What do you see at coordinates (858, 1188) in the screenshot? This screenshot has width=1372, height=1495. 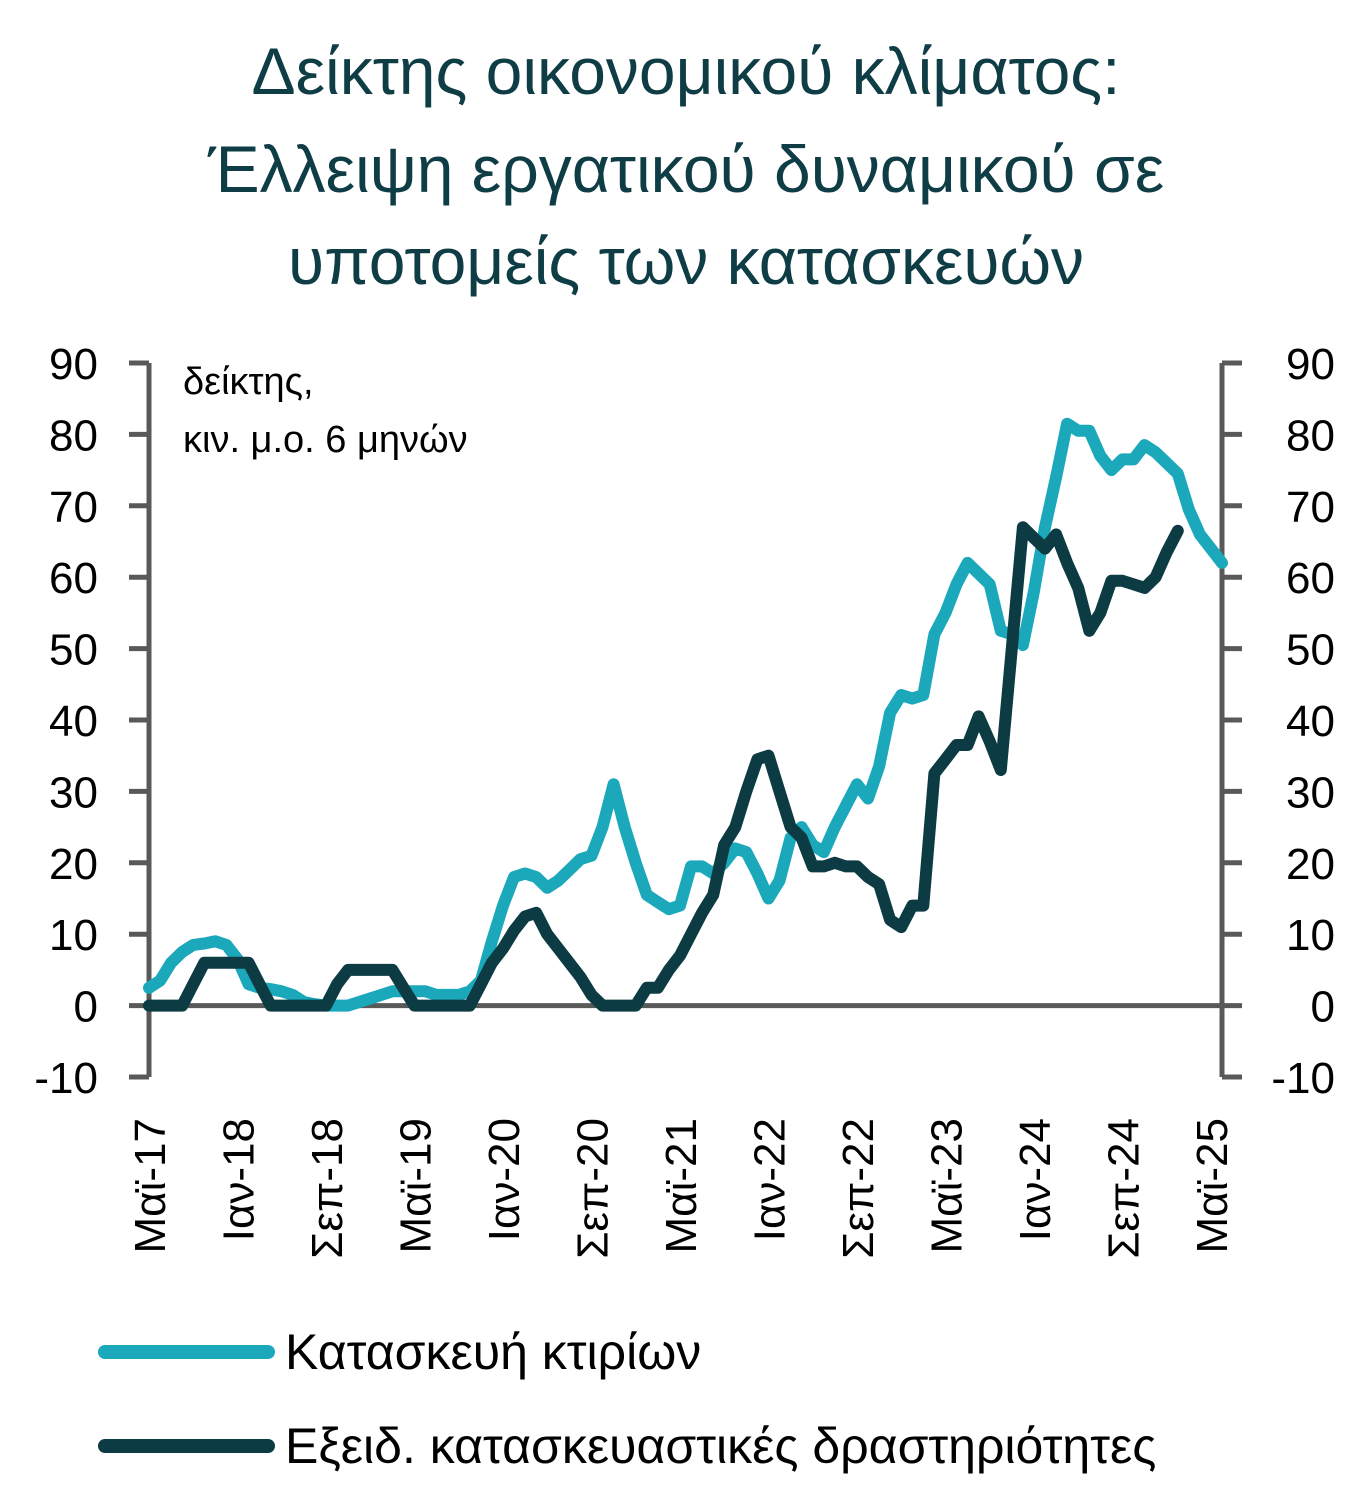 I see `x-tick-label: Σεπ-22` at bounding box center [858, 1188].